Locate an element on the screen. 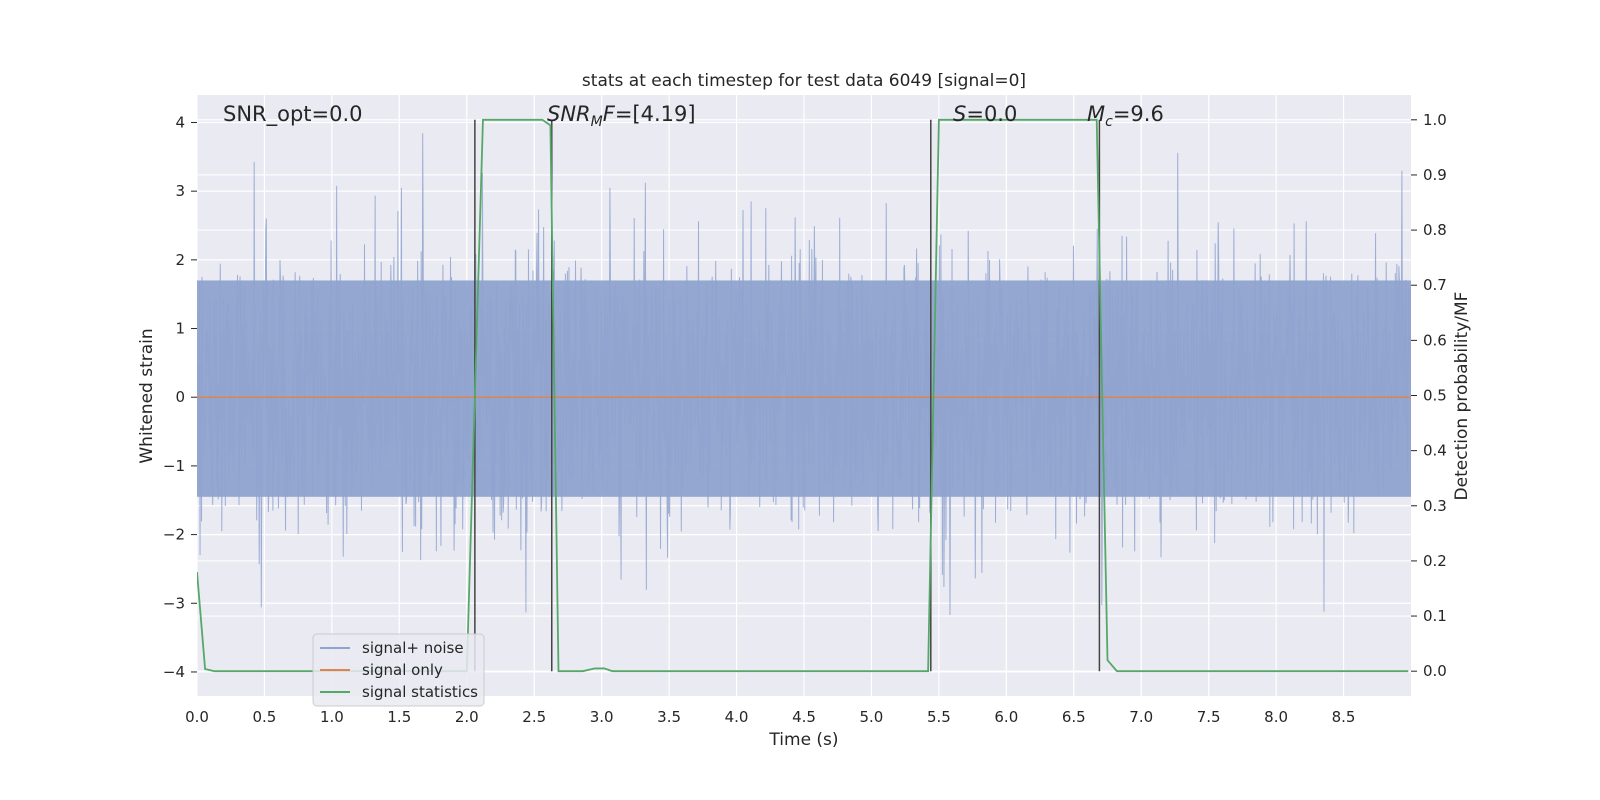  x-tick-label: 8.5 is located at coordinates (1344, 717).